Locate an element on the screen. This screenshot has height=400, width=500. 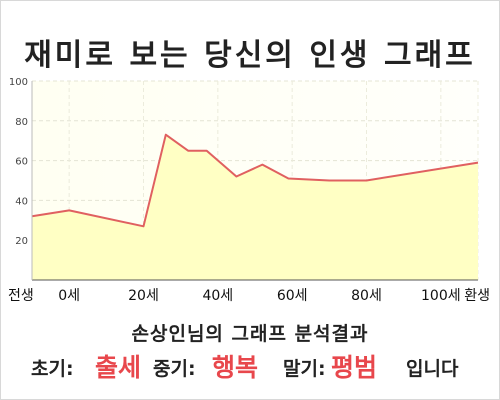
mid-value: 행복 is located at coordinates (235, 367).